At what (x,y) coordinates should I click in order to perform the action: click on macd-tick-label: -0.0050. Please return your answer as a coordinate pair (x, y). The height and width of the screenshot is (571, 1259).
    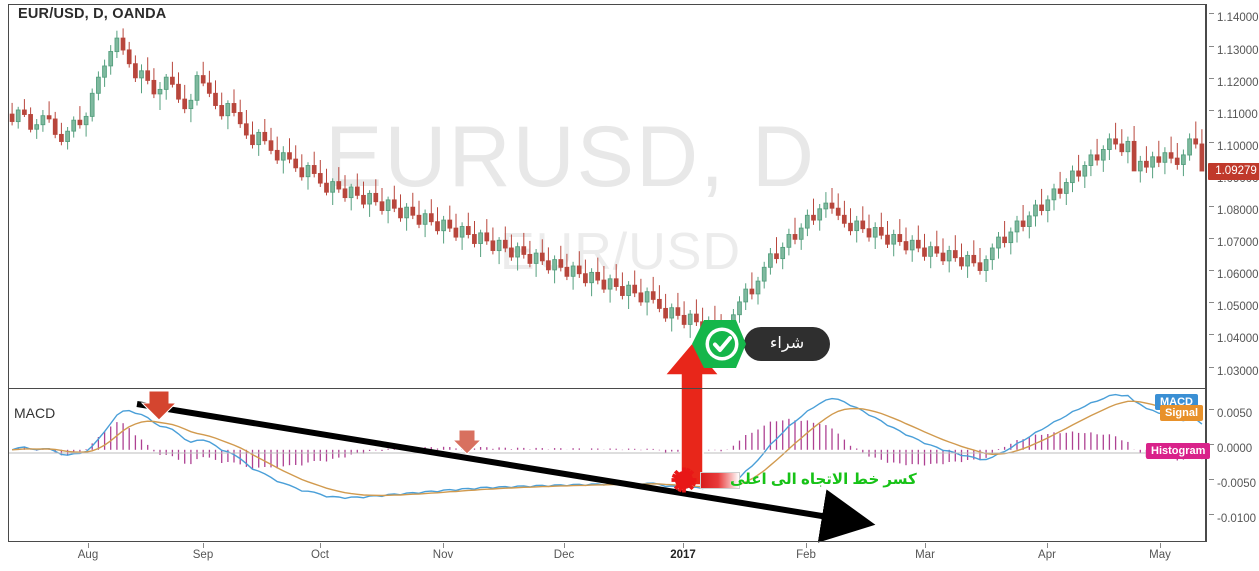
    Looking at the image, I should click on (1232, 484).